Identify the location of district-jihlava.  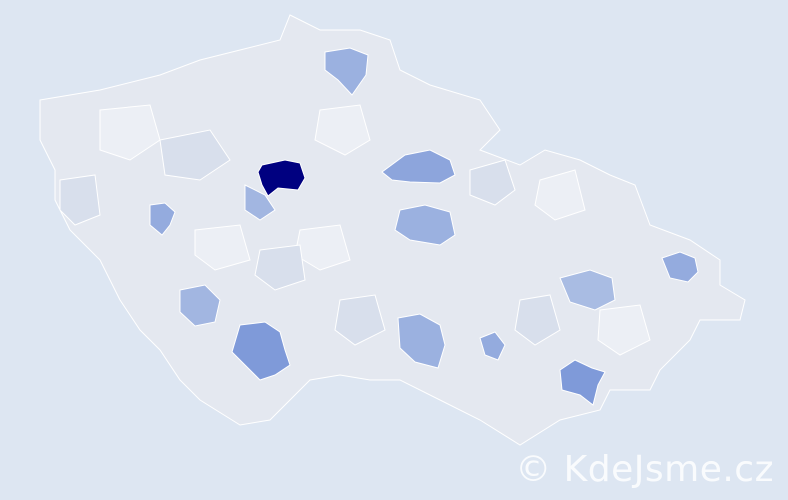
(421, 341).